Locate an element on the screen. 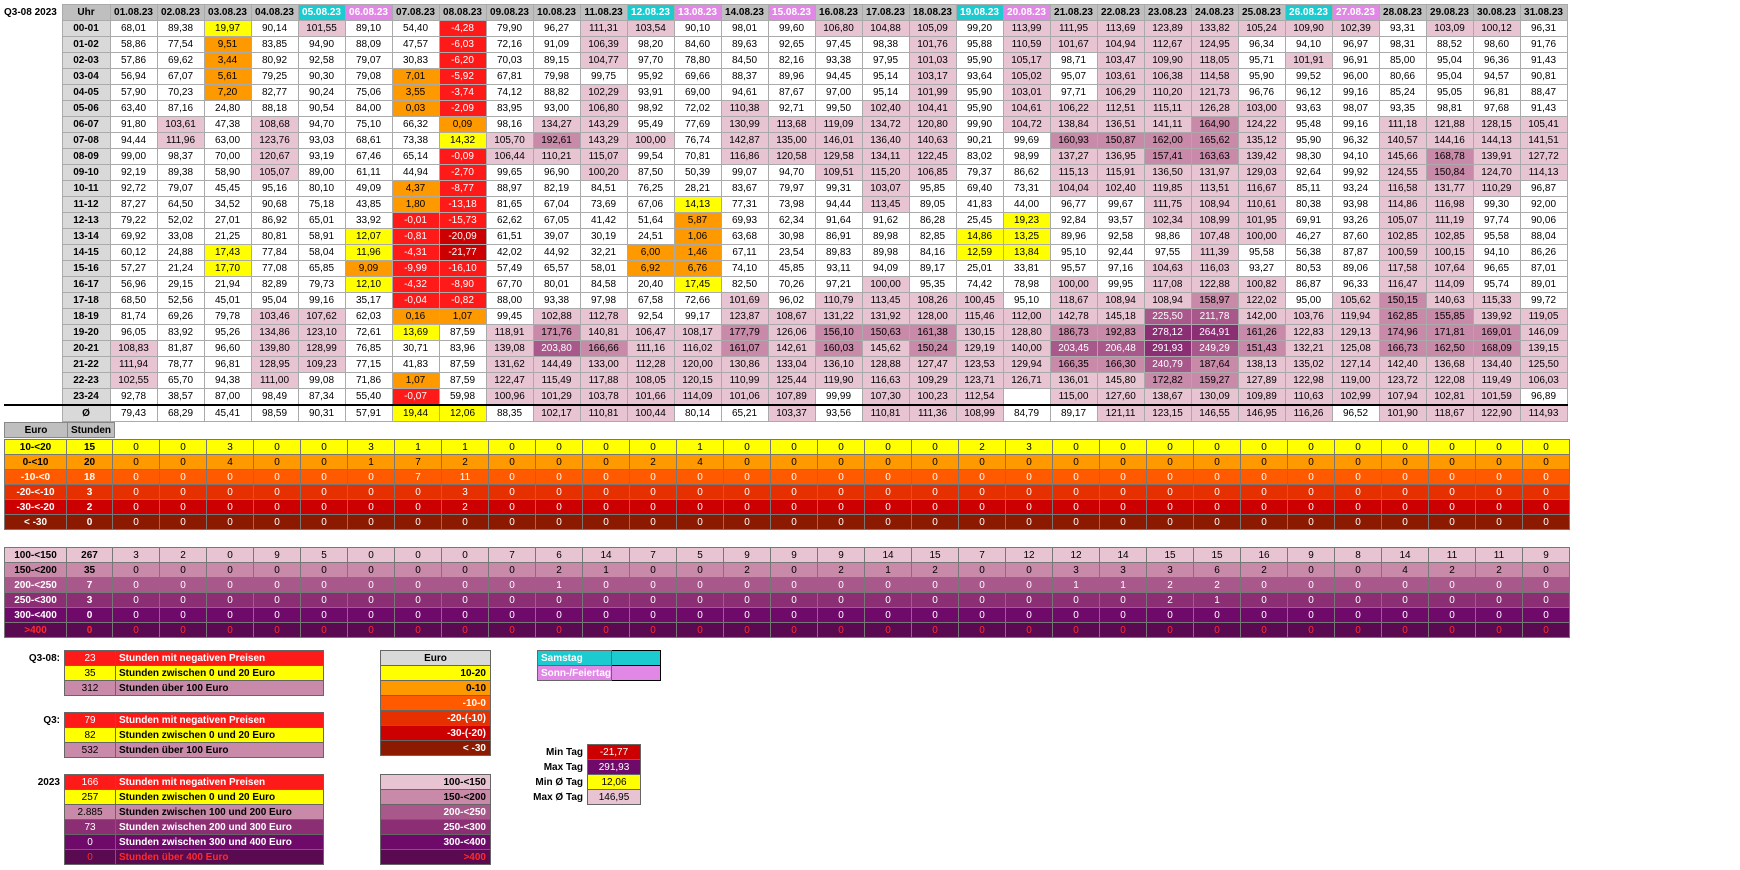  price-cell: 127,47 is located at coordinates (932, 364).